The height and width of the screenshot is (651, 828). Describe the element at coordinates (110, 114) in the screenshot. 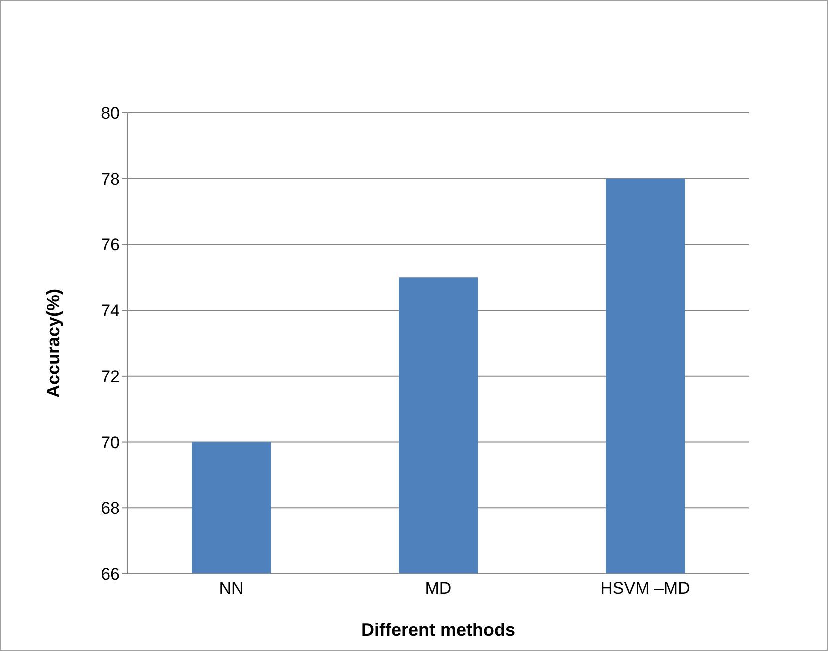

I see `y-tick-label: 80` at that location.